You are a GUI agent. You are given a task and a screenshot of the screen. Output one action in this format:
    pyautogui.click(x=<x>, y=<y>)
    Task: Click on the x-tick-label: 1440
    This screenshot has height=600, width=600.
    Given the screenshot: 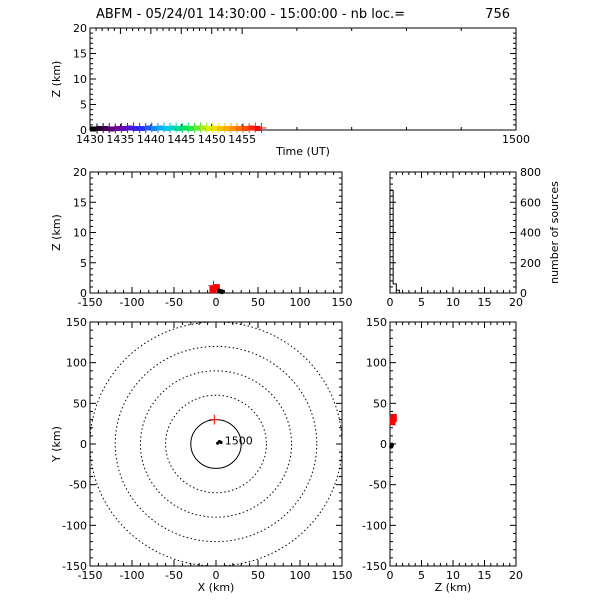 What is the action you would take?
    pyautogui.click(x=151, y=139)
    